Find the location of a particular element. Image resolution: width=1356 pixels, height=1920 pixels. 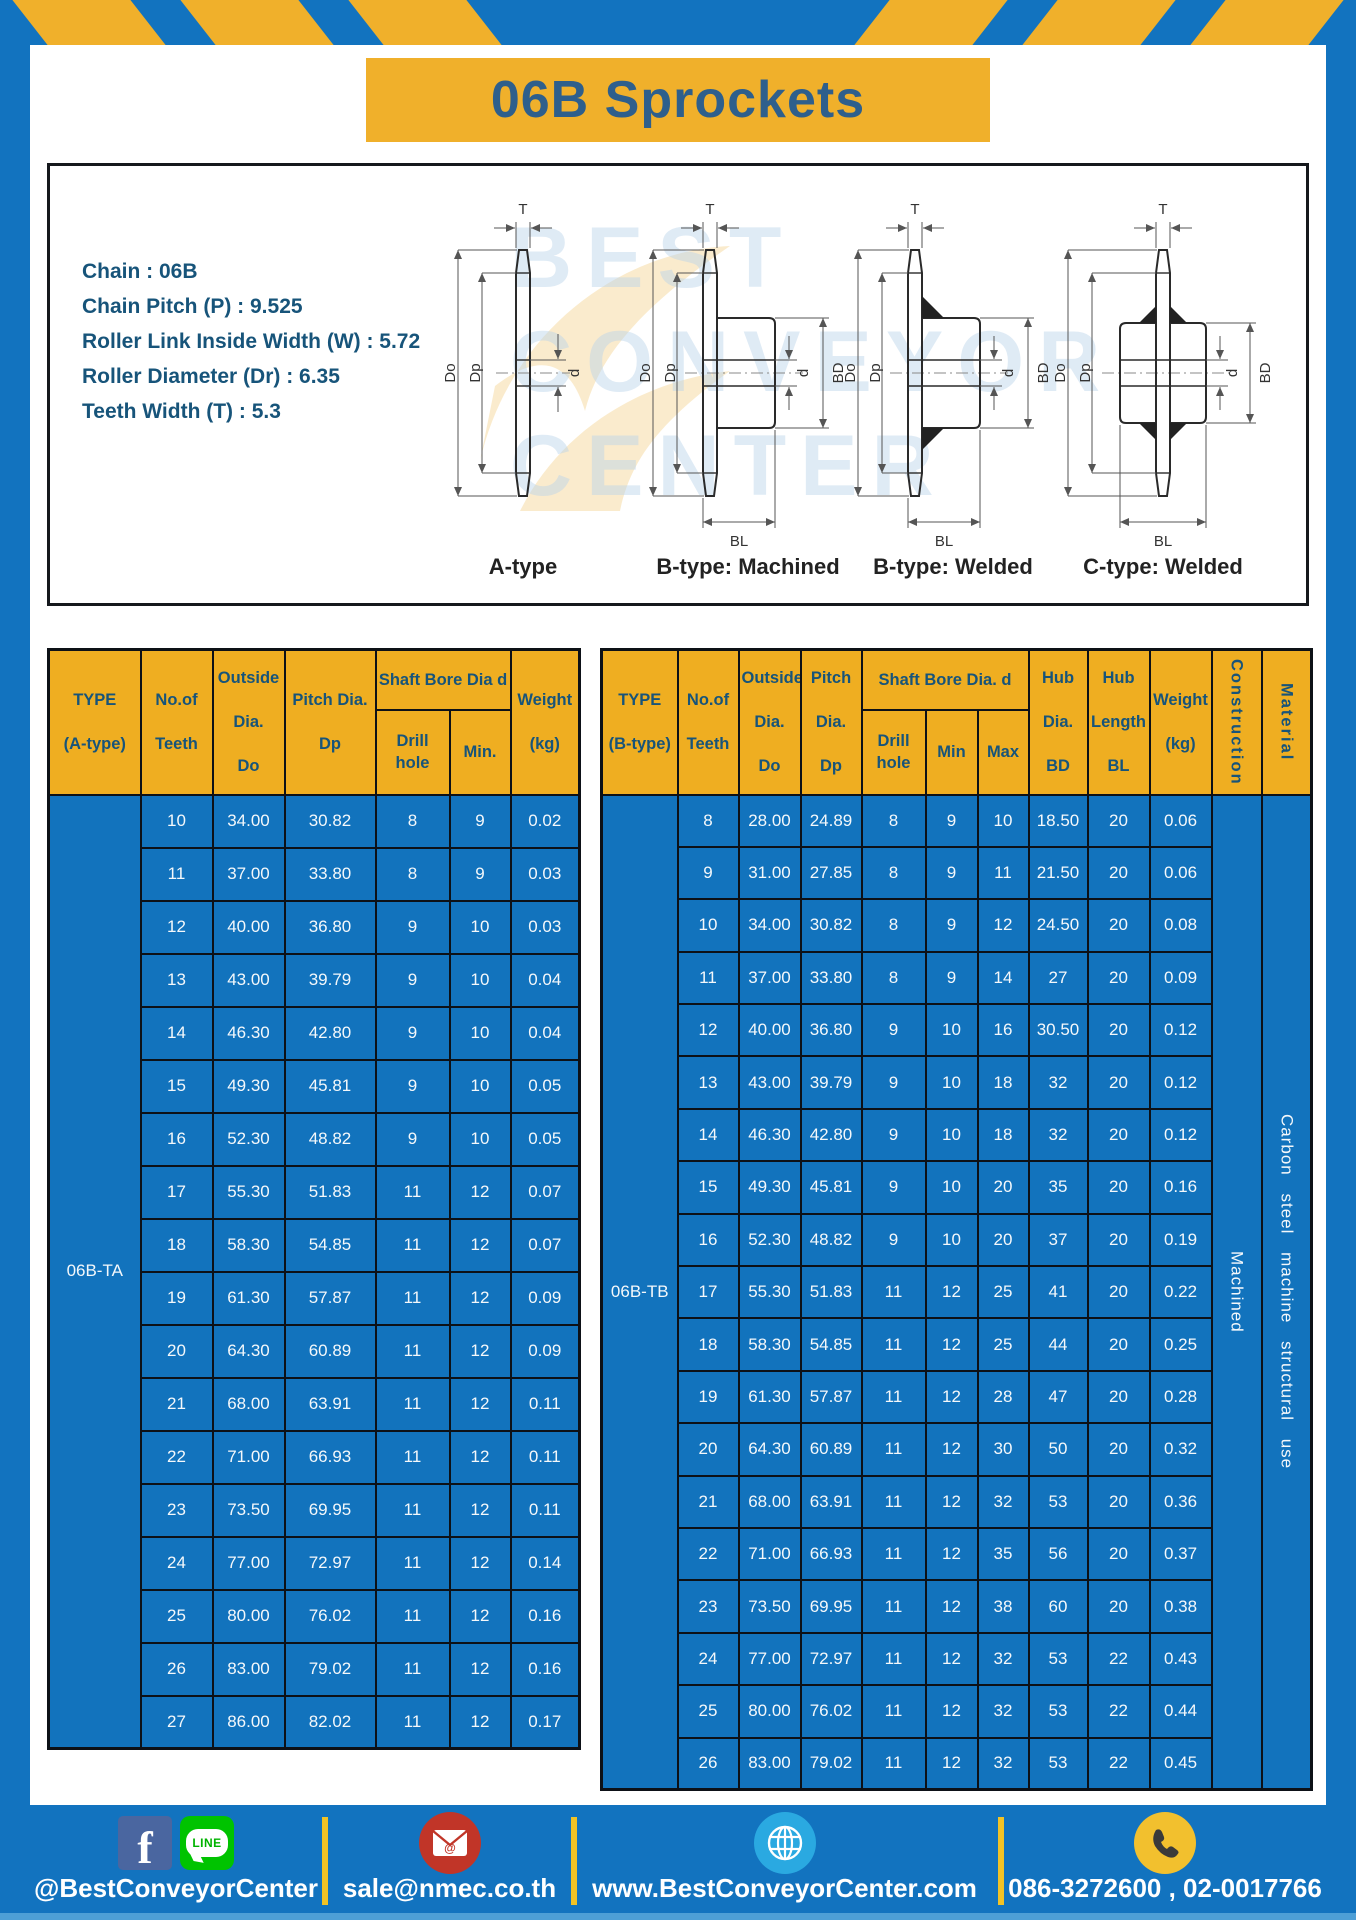

data-cell: 24 is located at coordinates (708, 1659).